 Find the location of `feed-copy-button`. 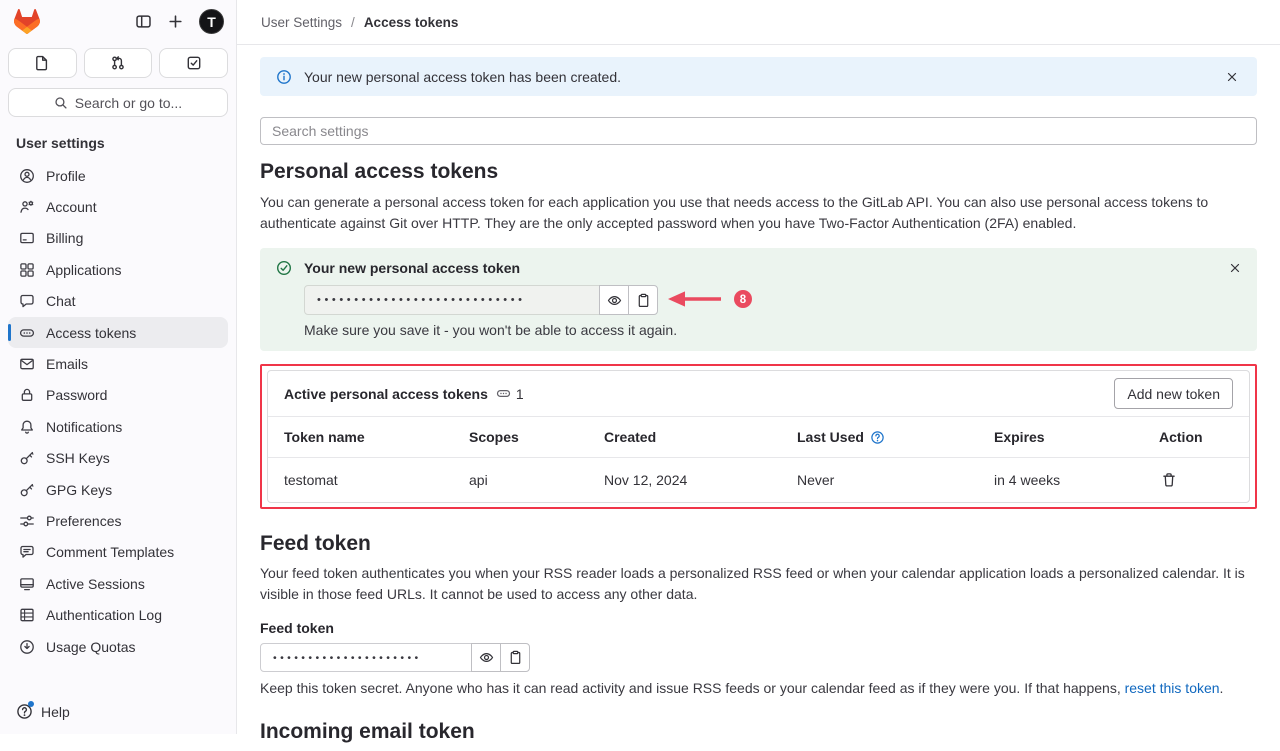

feed-copy-button is located at coordinates (515, 657).